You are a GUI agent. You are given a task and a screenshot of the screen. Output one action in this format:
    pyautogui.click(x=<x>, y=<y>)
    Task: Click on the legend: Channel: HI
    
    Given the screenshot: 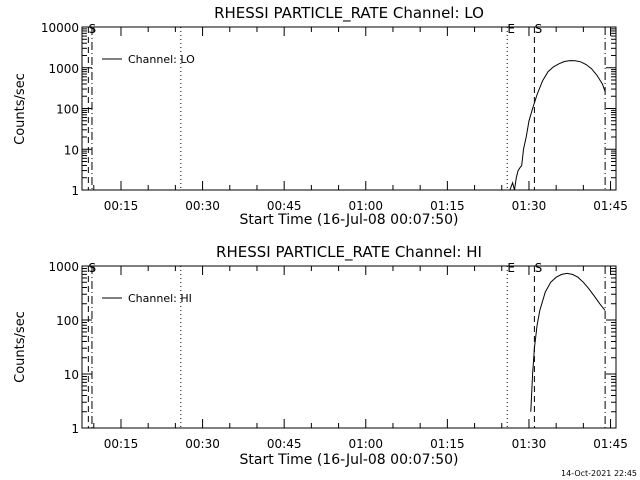 What is the action you would take?
    pyautogui.click(x=147, y=298)
    